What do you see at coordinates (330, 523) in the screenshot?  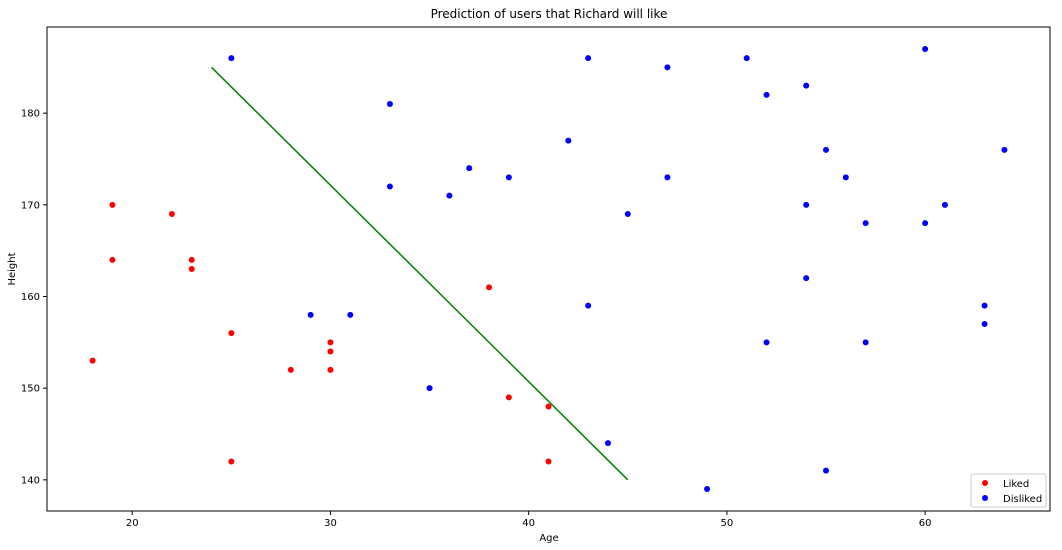 I see `x-tick-label: 30` at bounding box center [330, 523].